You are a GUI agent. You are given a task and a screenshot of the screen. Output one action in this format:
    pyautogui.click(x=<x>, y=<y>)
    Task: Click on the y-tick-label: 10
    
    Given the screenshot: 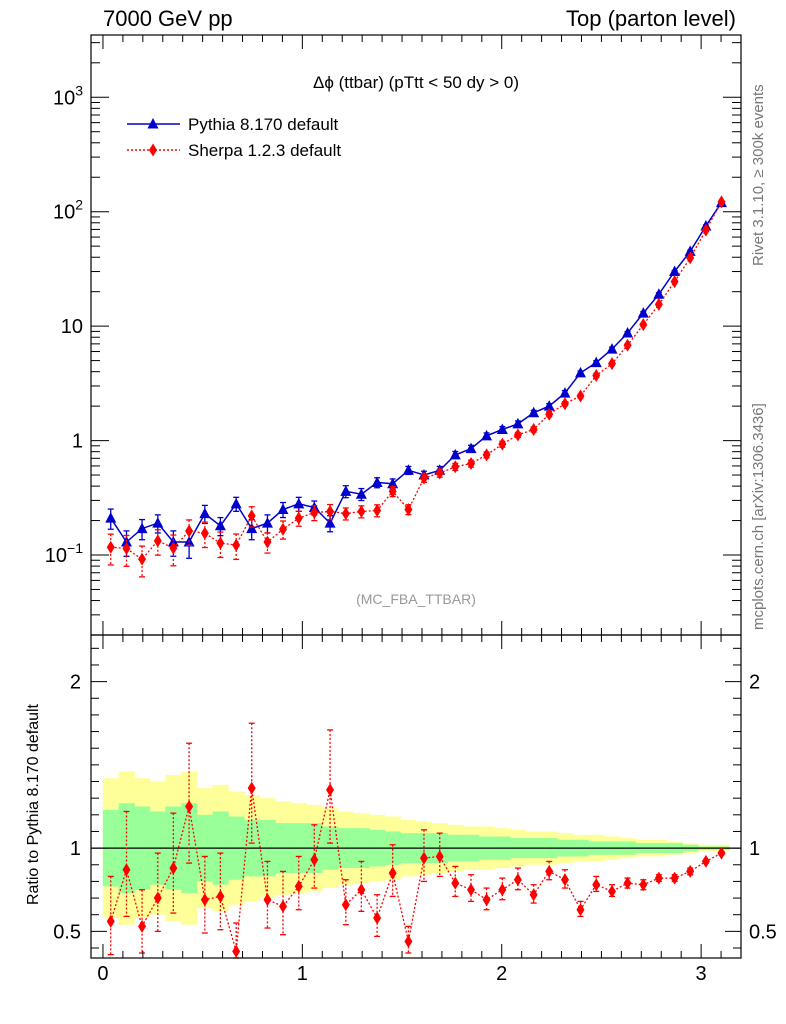 What is the action you would take?
    pyautogui.click(x=72, y=327)
    